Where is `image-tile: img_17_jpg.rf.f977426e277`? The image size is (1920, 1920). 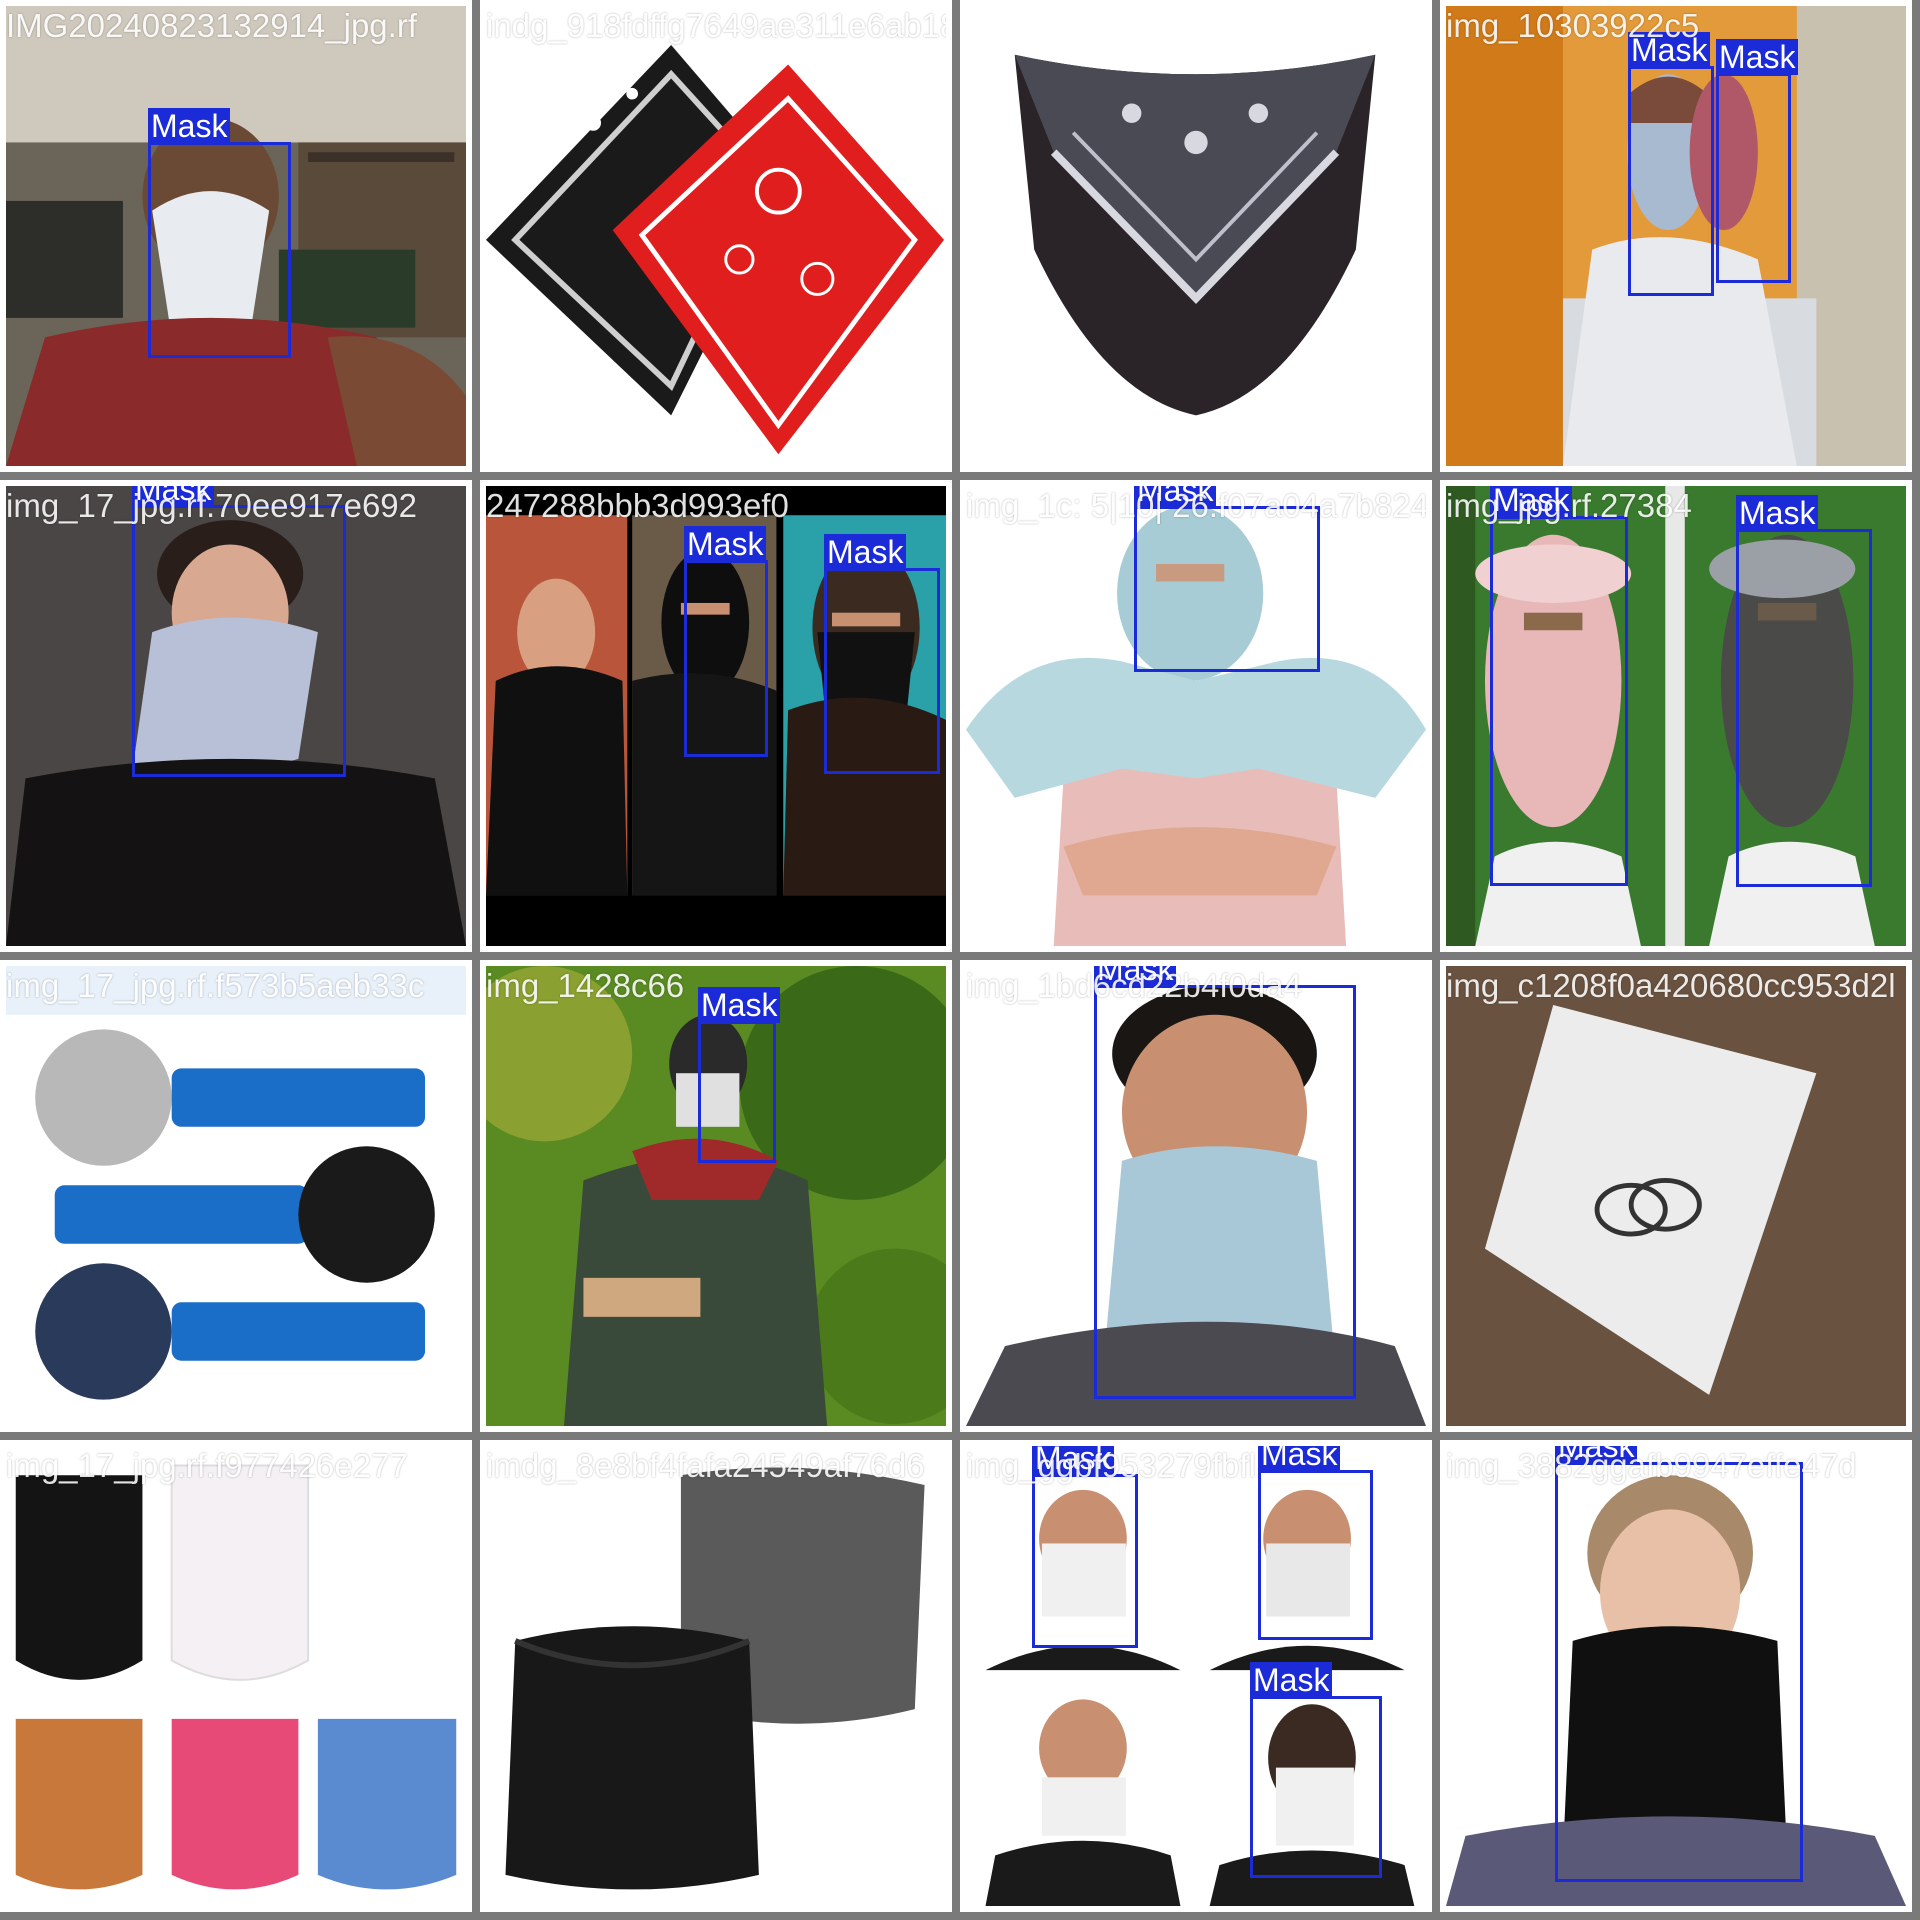 image-tile: img_17_jpg.rf.f977426e277 is located at coordinates (236, 1676).